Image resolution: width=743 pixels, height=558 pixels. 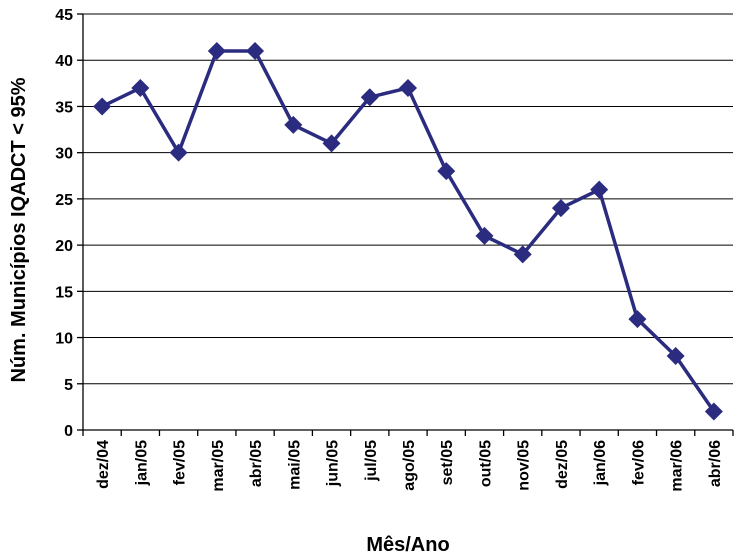 What do you see at coordinates (64, 292) in the screenshot?
I see `y-tick-label: 15` at bounding box center [64, 292].